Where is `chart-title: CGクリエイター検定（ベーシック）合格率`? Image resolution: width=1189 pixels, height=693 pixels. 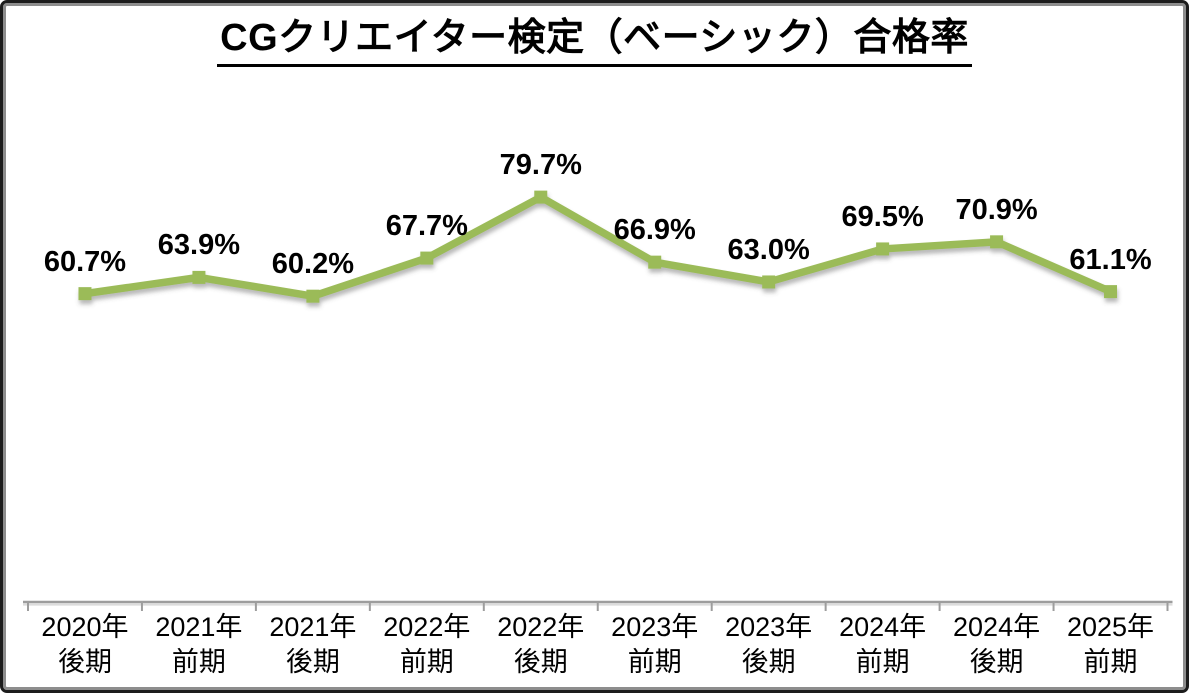 chart-title: CGクリエイター検定（ベーシック）合格率 is located at coordinates (594, 42).